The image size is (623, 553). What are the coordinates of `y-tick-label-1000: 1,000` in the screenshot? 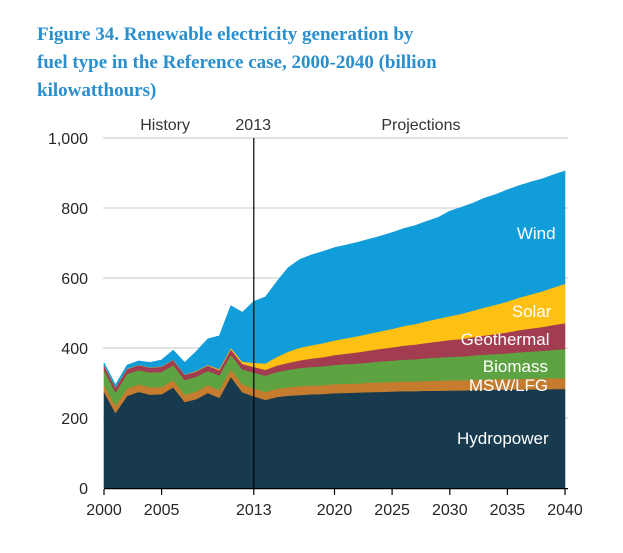 It's located at (68, 139).